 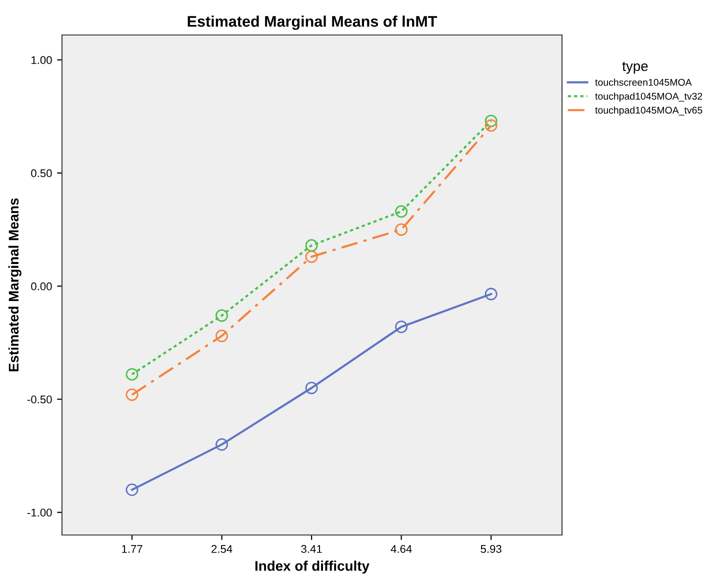 What do you see at coordinates (15, 285) in the screenshot?
I see `y-axis-title: Estimated Marginal Means` at bounding box center [15, 285].